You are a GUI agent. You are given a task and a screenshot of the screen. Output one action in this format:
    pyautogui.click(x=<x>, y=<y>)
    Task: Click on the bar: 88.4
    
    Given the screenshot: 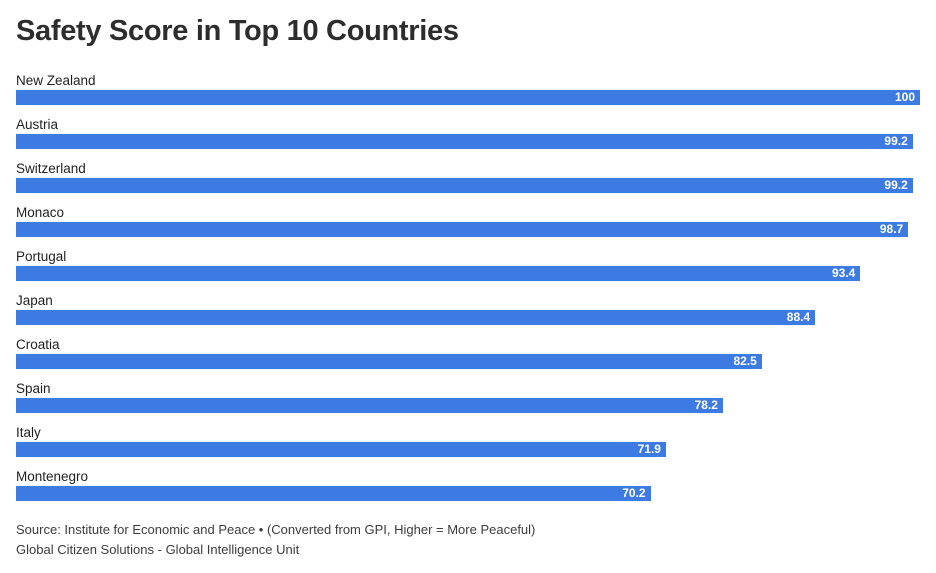 What is the action you would take?
    pyautogui.click(x=416, y=317)
    